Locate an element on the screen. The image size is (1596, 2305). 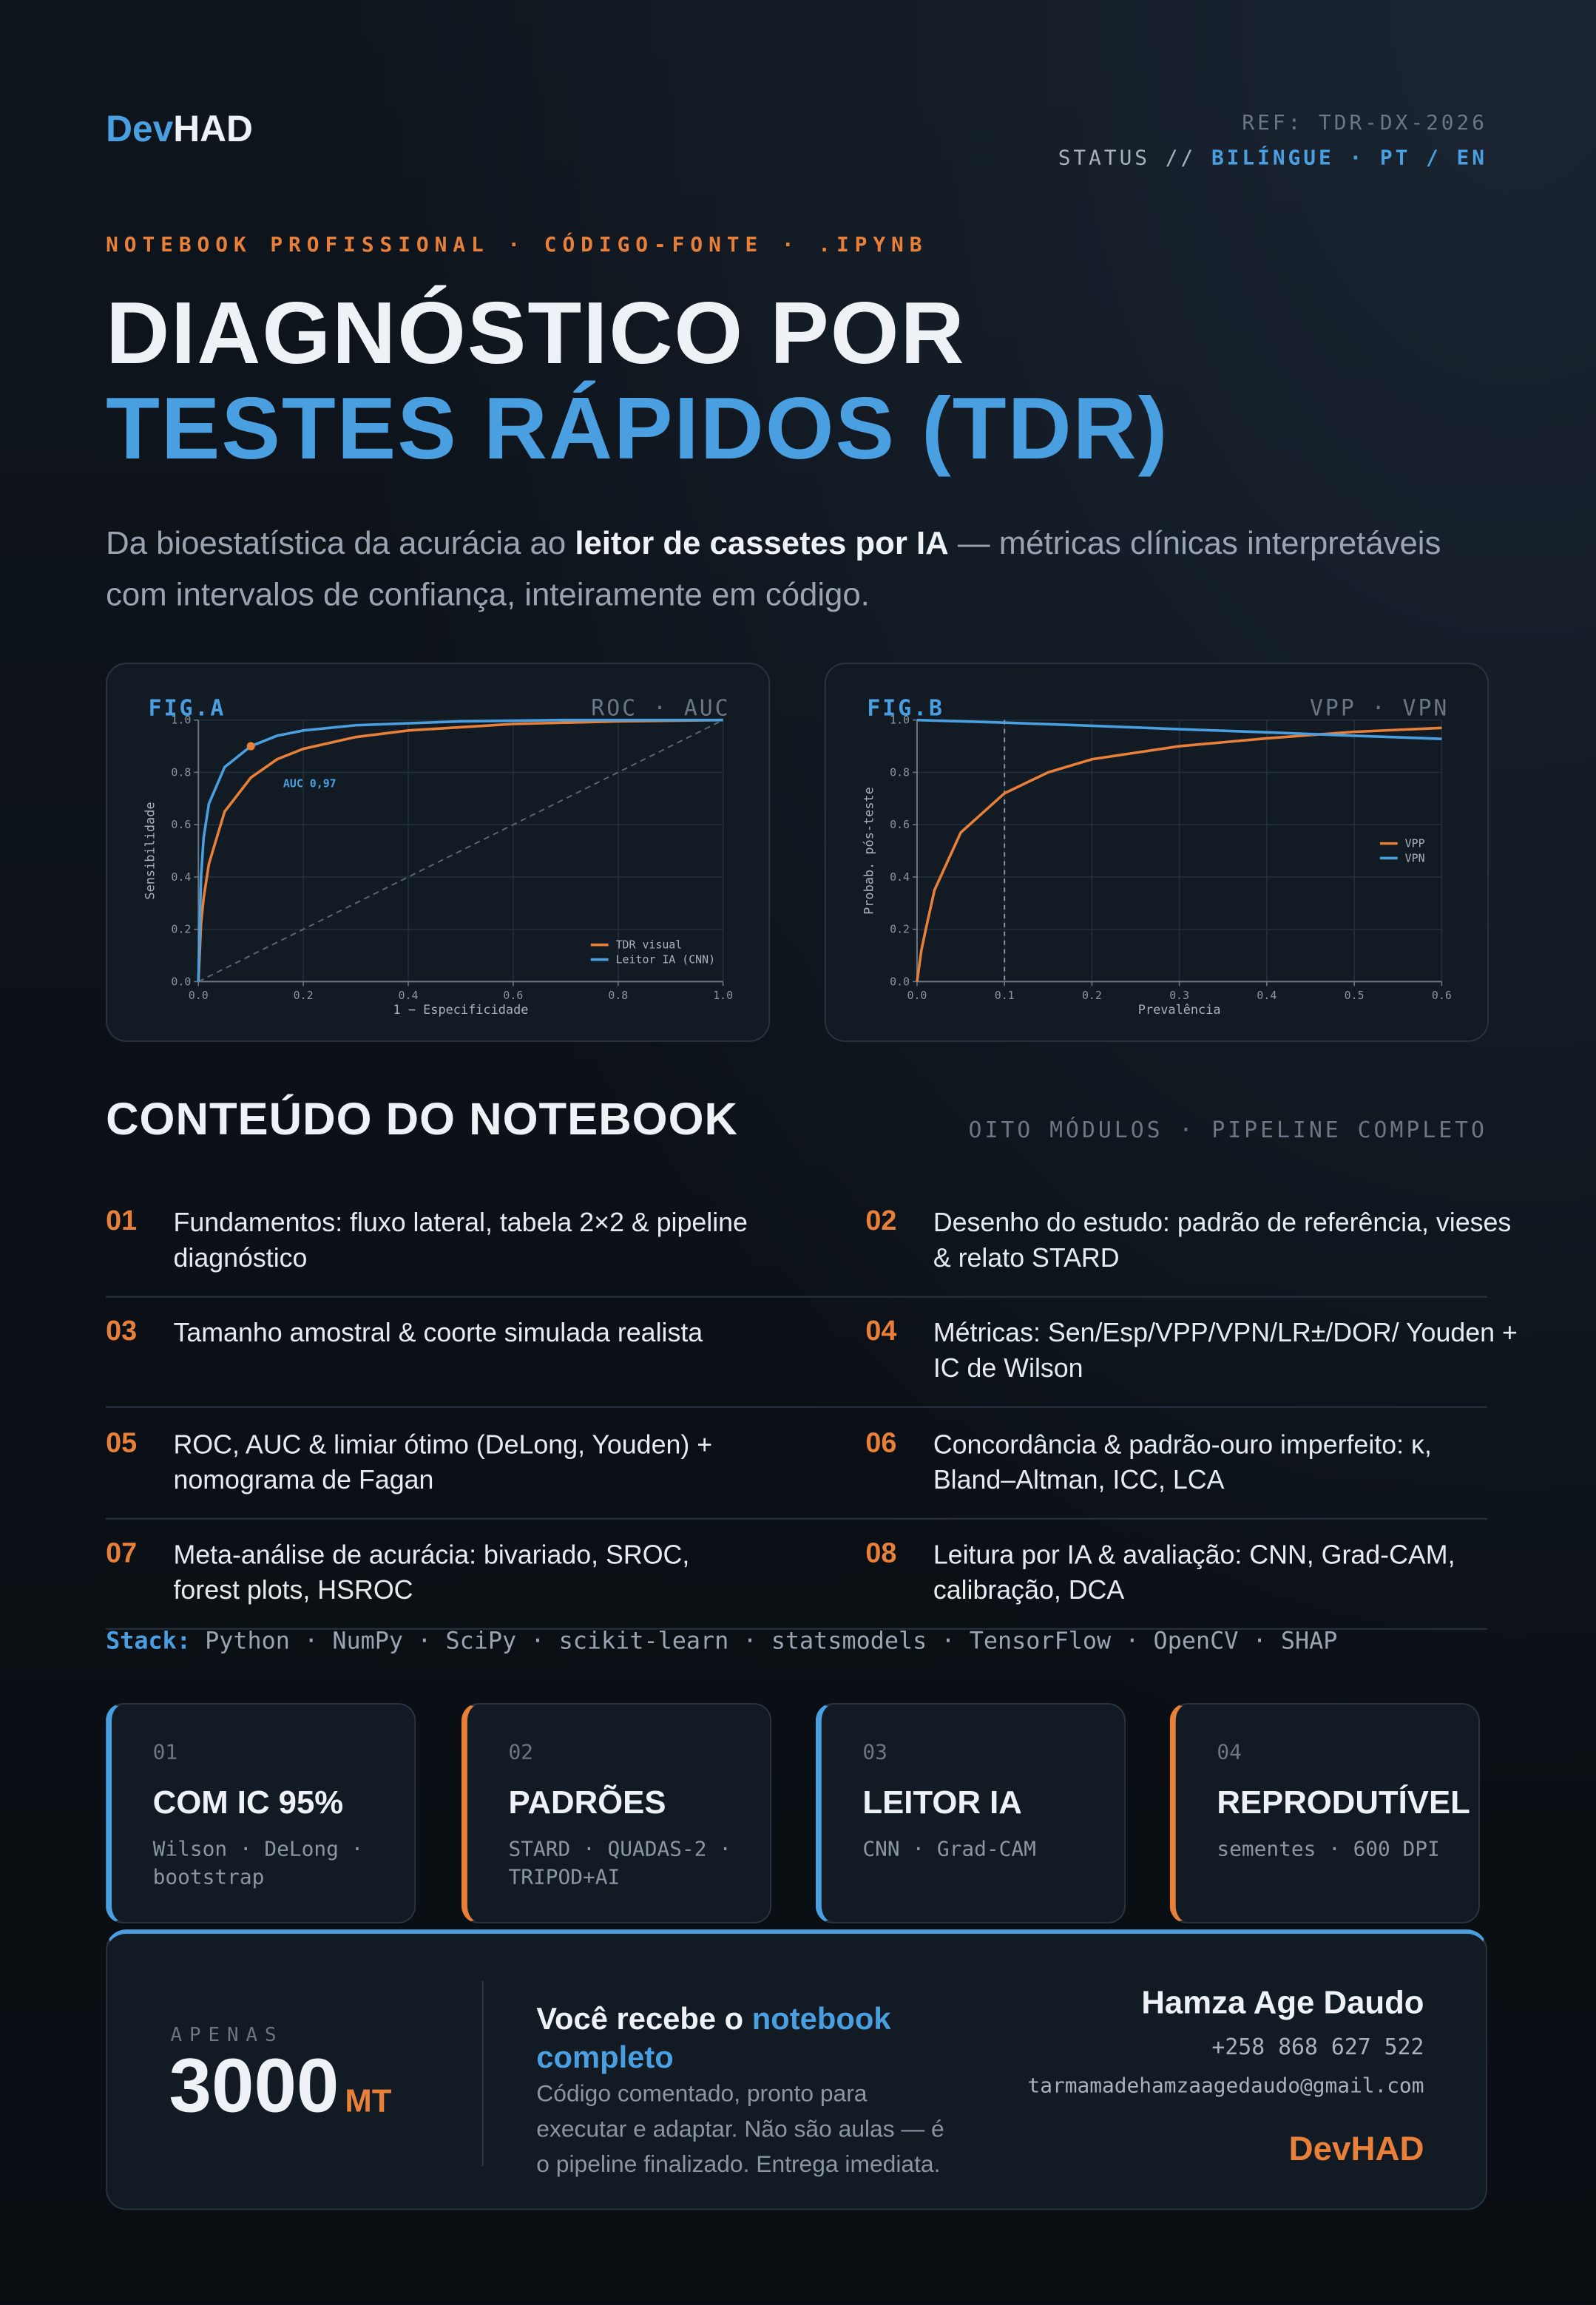
card-title: LEITOR IA is located at coordinates (942, 1802).